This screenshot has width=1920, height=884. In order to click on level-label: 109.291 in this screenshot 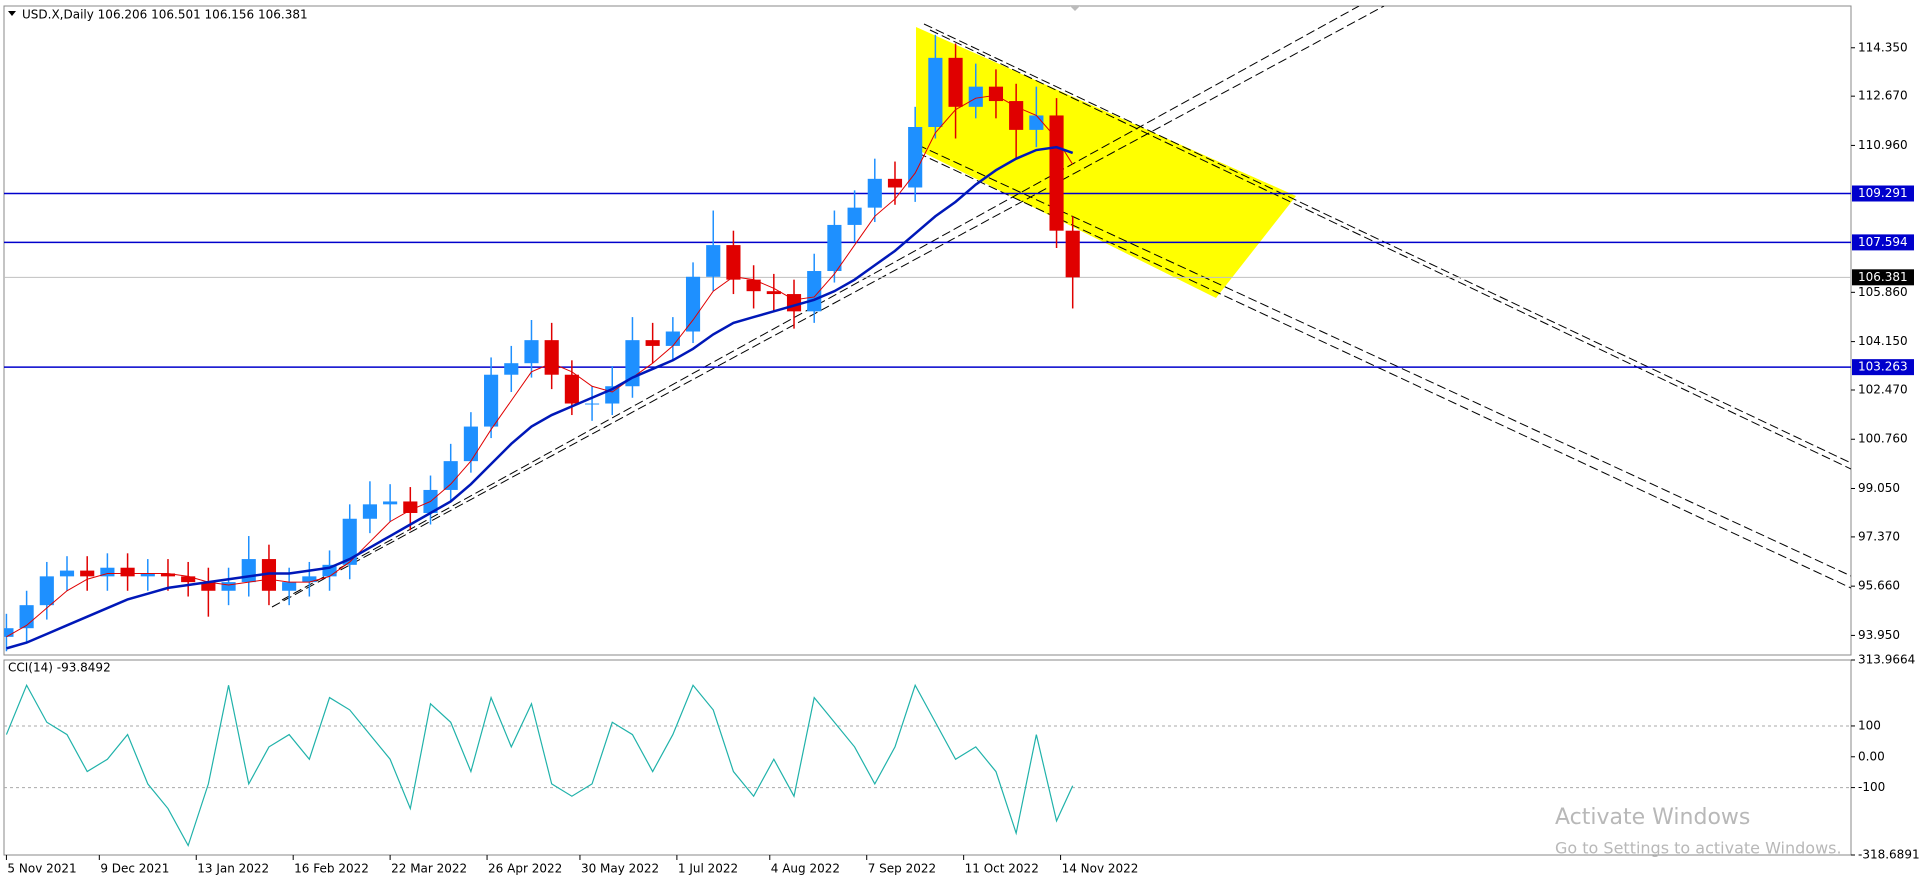, I will do `click(1883, 193)`.